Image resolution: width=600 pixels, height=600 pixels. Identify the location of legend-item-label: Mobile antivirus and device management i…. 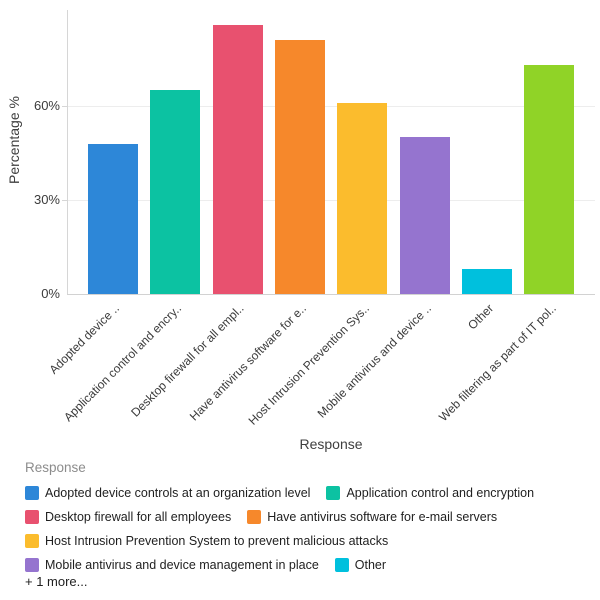
(182, 565).